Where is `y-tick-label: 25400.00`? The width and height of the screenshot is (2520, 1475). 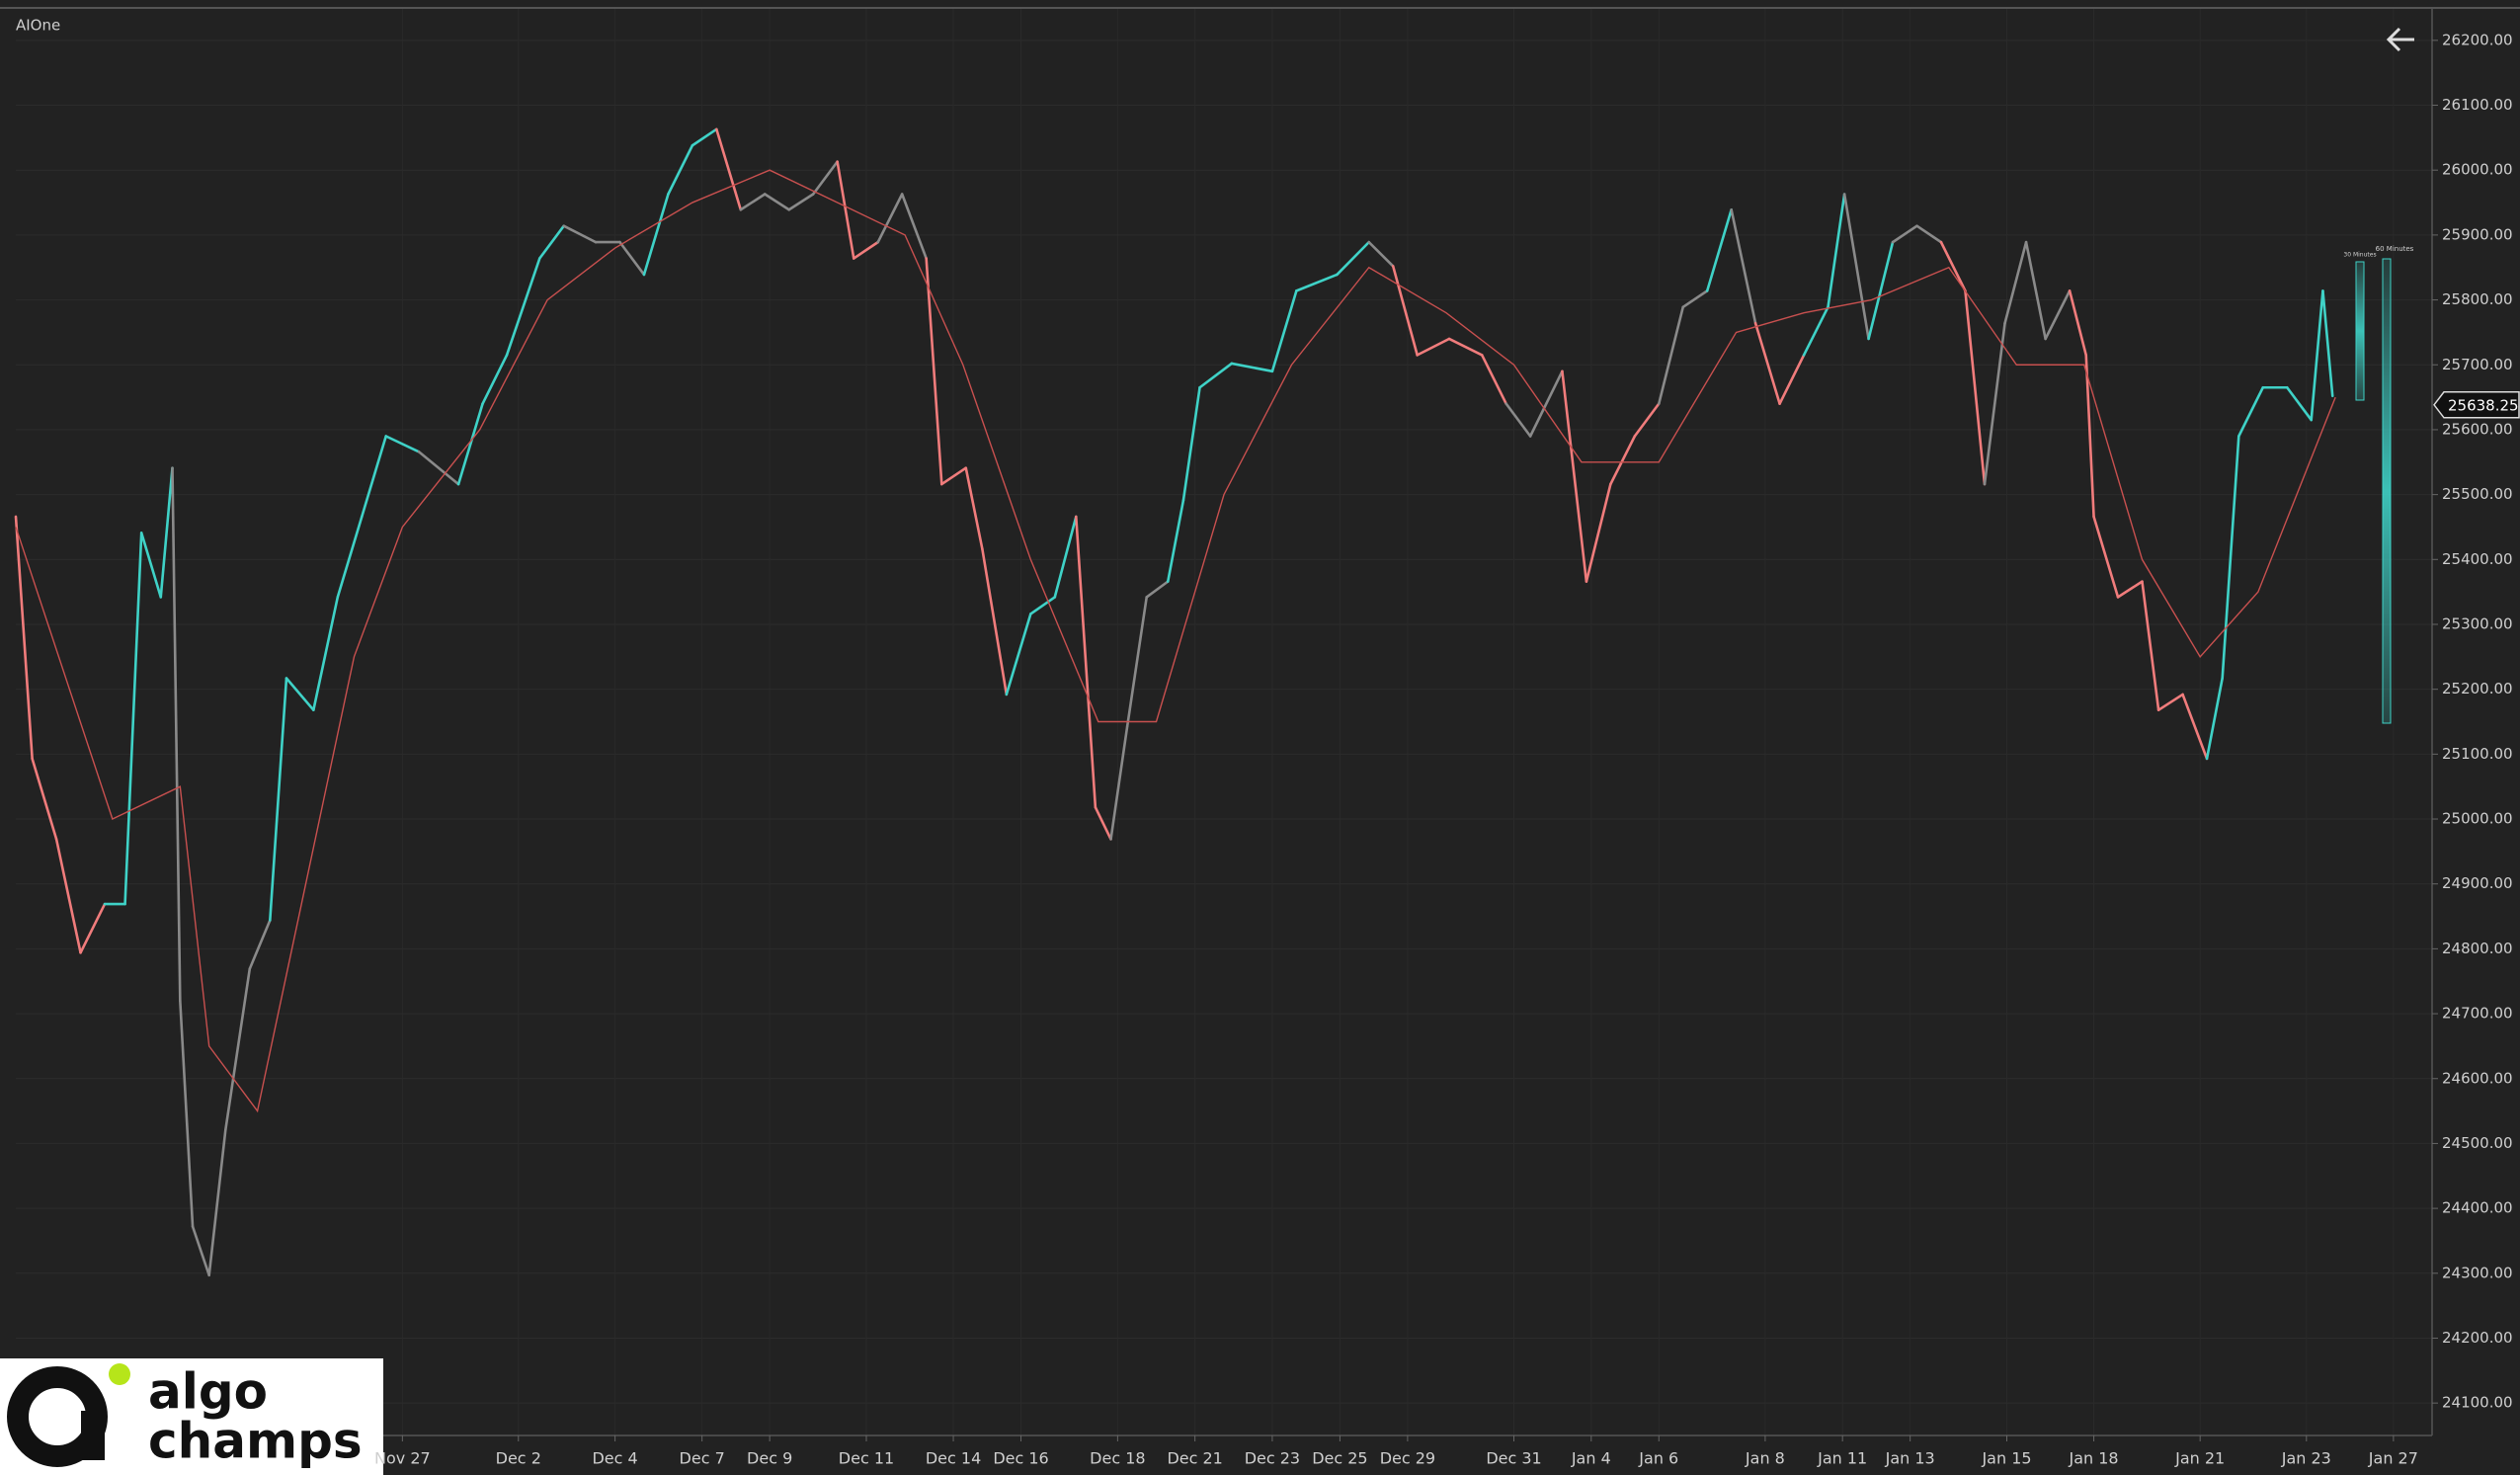
y-tick-label: 25400.00 is located at coordinates (2477, 559).